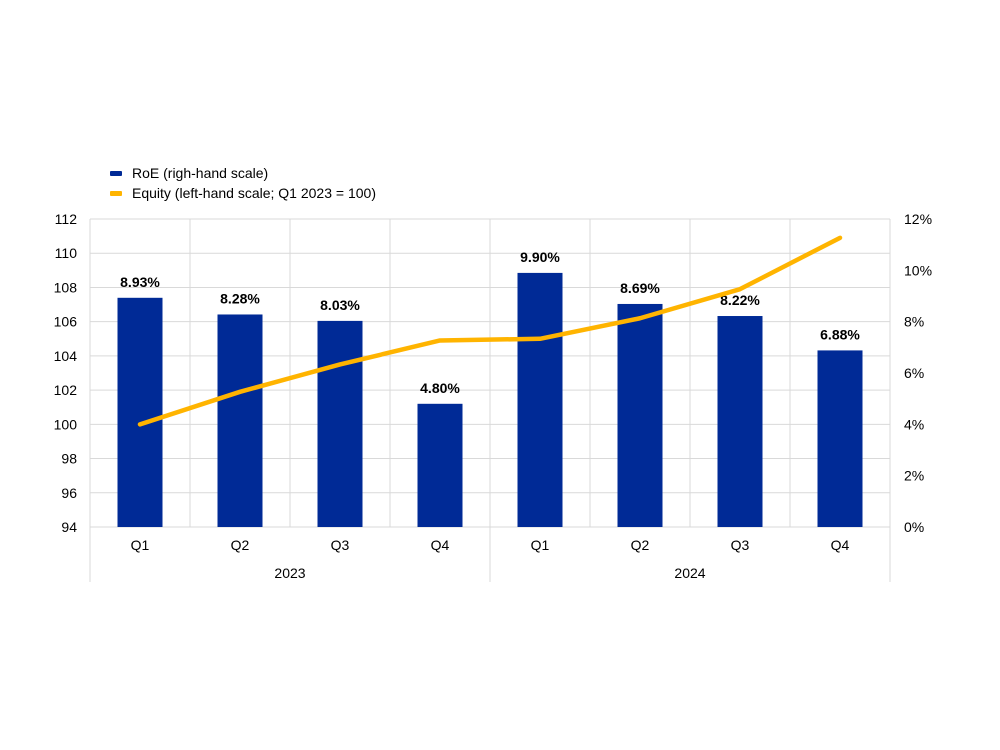 The height and width of the screenshot is (750, 1000). Describe the element at coordinates (66, 356) in the screenshot. I see `left-axis-tick-label: 104` at that location.